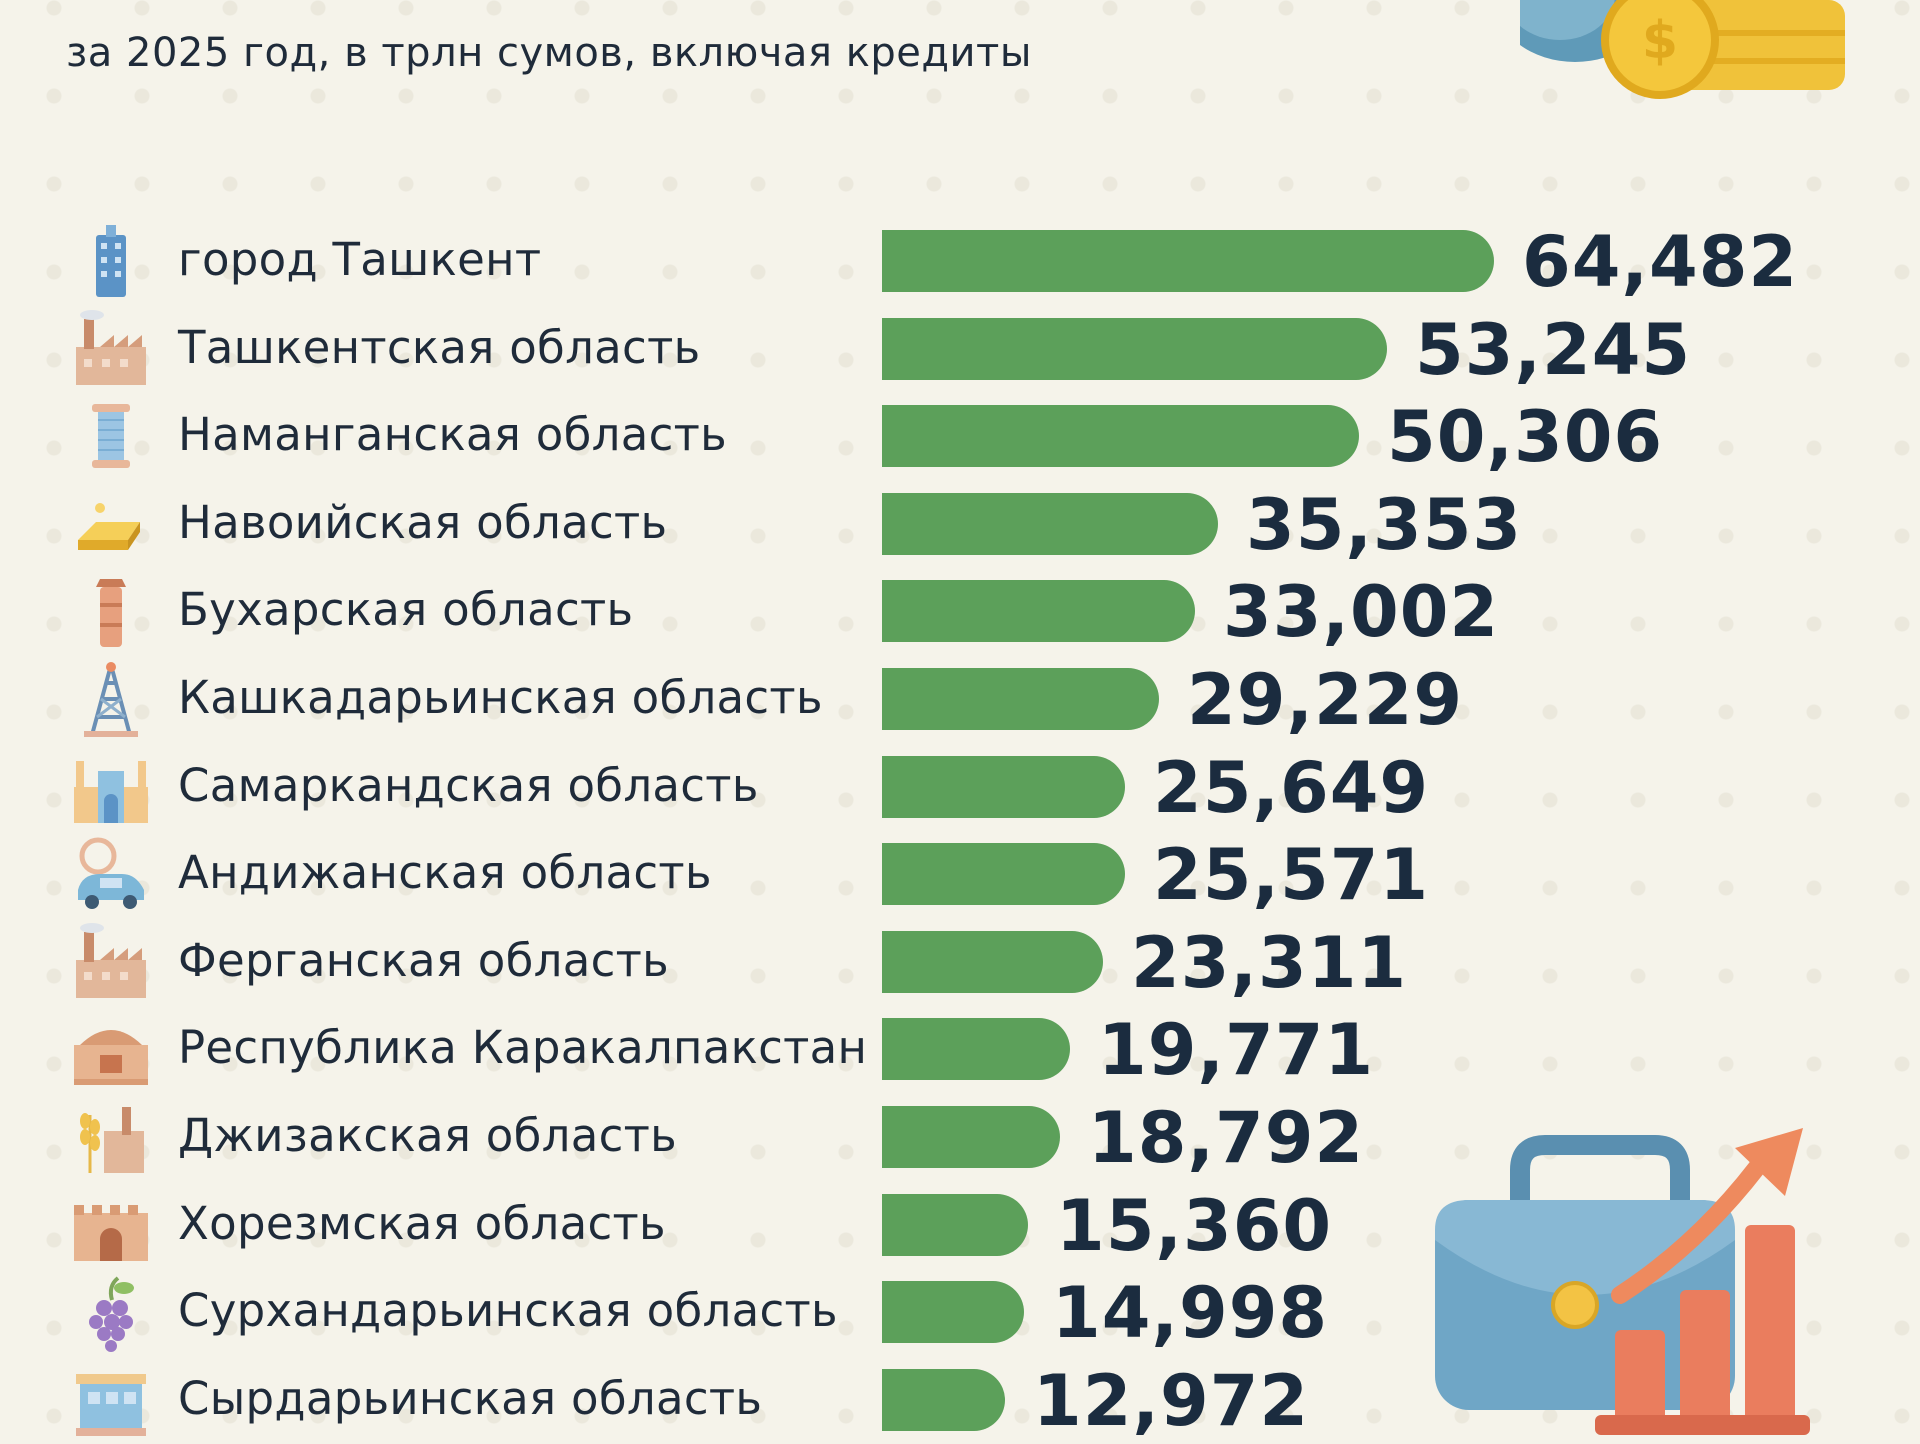  What do you see at coordinates (1525, 437) in the screenshot?
I see `value-label: 50,306` at bounding box center [1525, 437].